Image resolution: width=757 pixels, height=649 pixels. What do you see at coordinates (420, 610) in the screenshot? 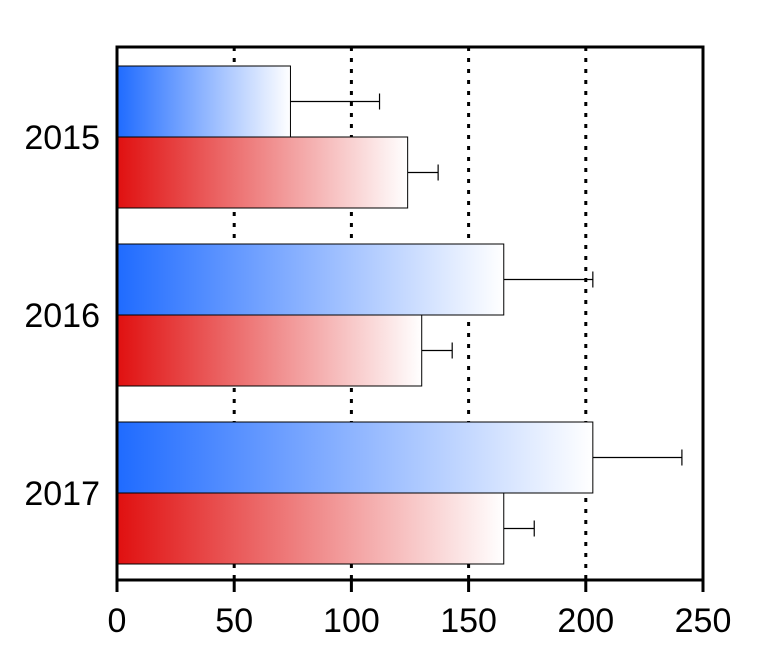
I see `x-axis-ticks: 0 50 100 150 200 250` at bounding box center [420, 610].